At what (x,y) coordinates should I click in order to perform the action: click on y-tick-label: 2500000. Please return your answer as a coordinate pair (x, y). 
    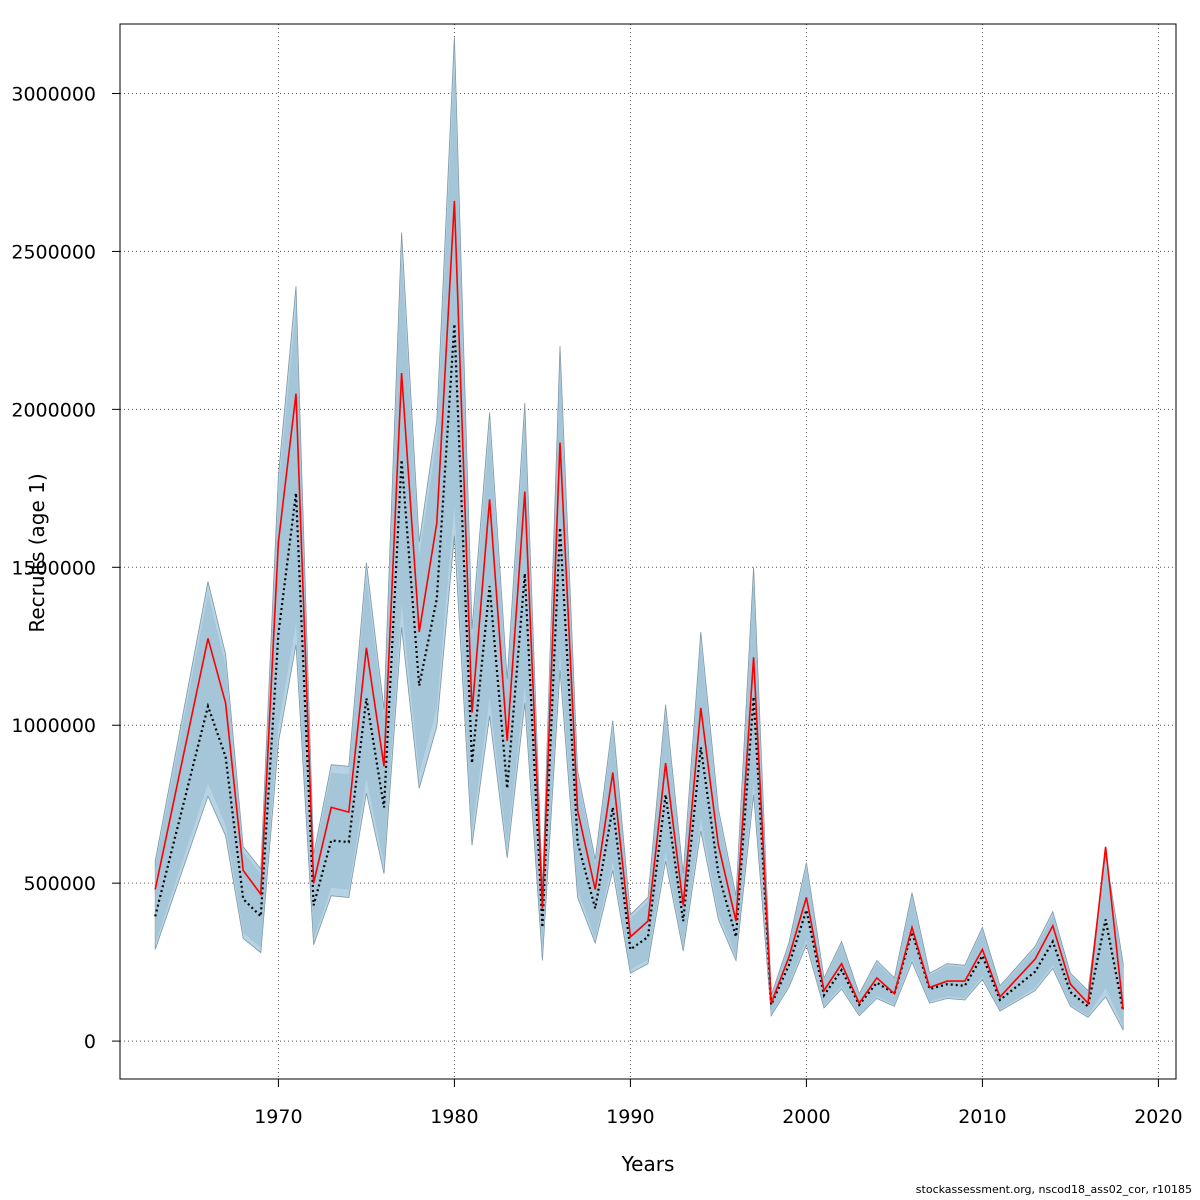
    Looking at the image, I should click on (53, 252).